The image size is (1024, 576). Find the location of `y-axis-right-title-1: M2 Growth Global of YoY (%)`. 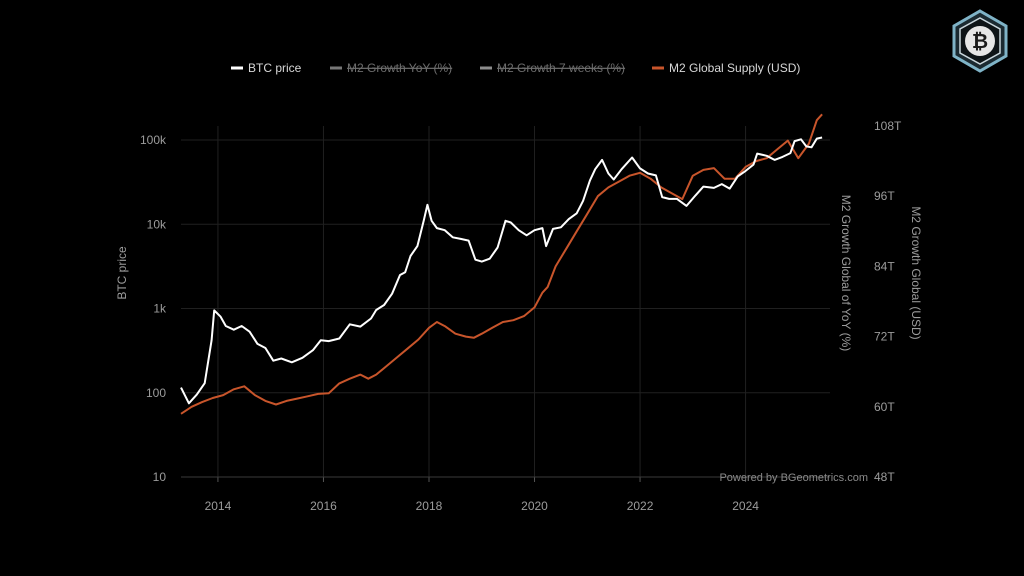

y-axis-right-title-1: M2 Growth Global of YoY (%) is located at coordinates (846, 273).